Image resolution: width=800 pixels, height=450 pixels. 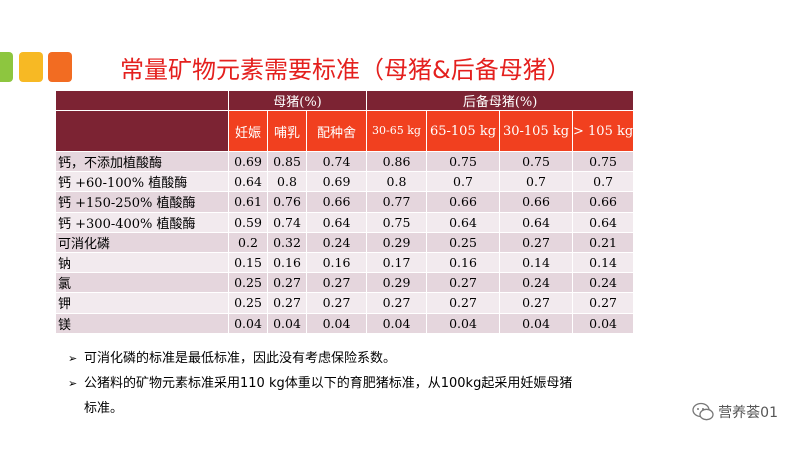 What do you see at coordinates (142, 323) in the screenshot?
I see `row-label: 镁` at bounding box center [142, 323].